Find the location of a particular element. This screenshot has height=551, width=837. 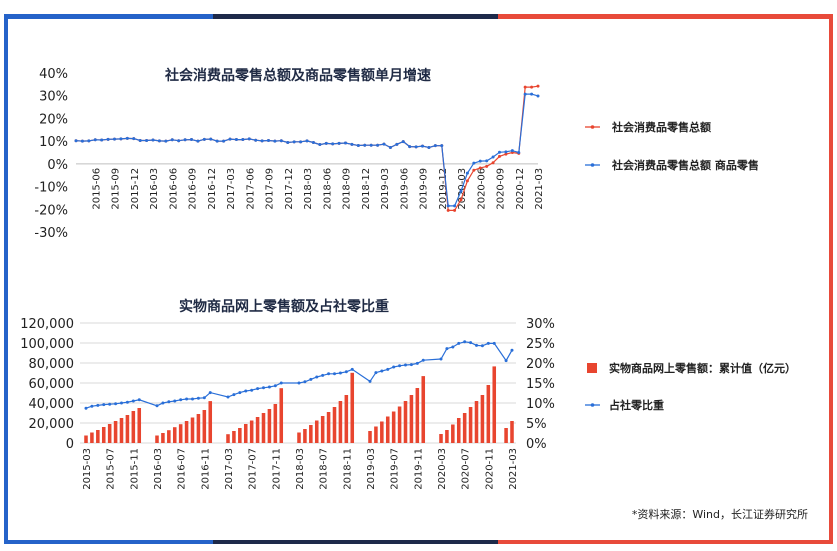

chart1-x-tick-label: 2020-06 is located at coordinates (481, 189).